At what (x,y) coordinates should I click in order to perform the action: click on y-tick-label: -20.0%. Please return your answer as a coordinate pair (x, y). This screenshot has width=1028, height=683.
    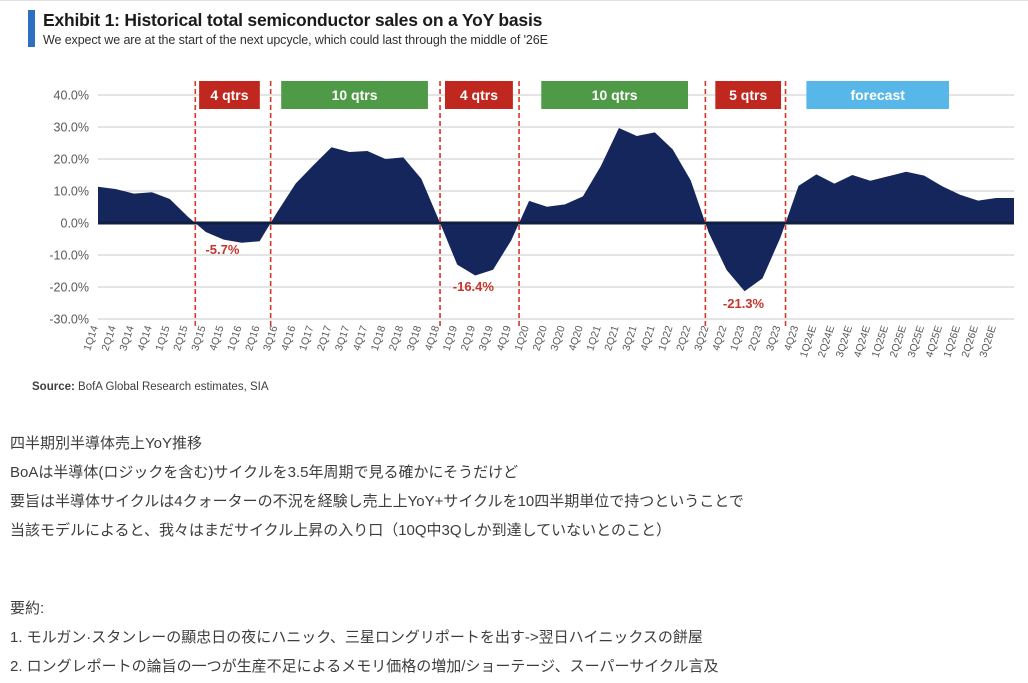
    Looking at the image, I should click on (69, 287).